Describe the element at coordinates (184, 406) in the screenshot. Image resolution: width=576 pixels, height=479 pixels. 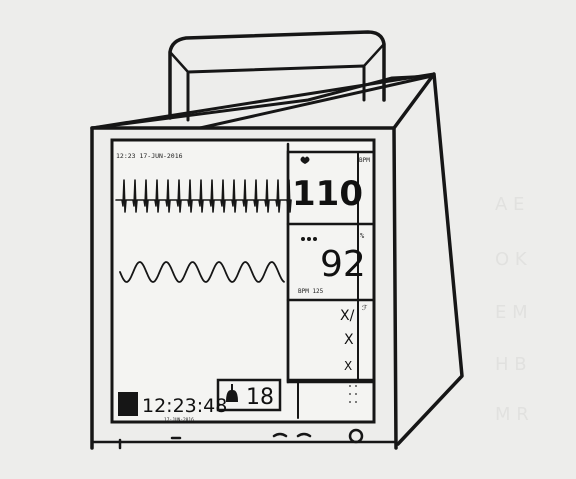
I see `clock-time: 12:23:48` at that location.